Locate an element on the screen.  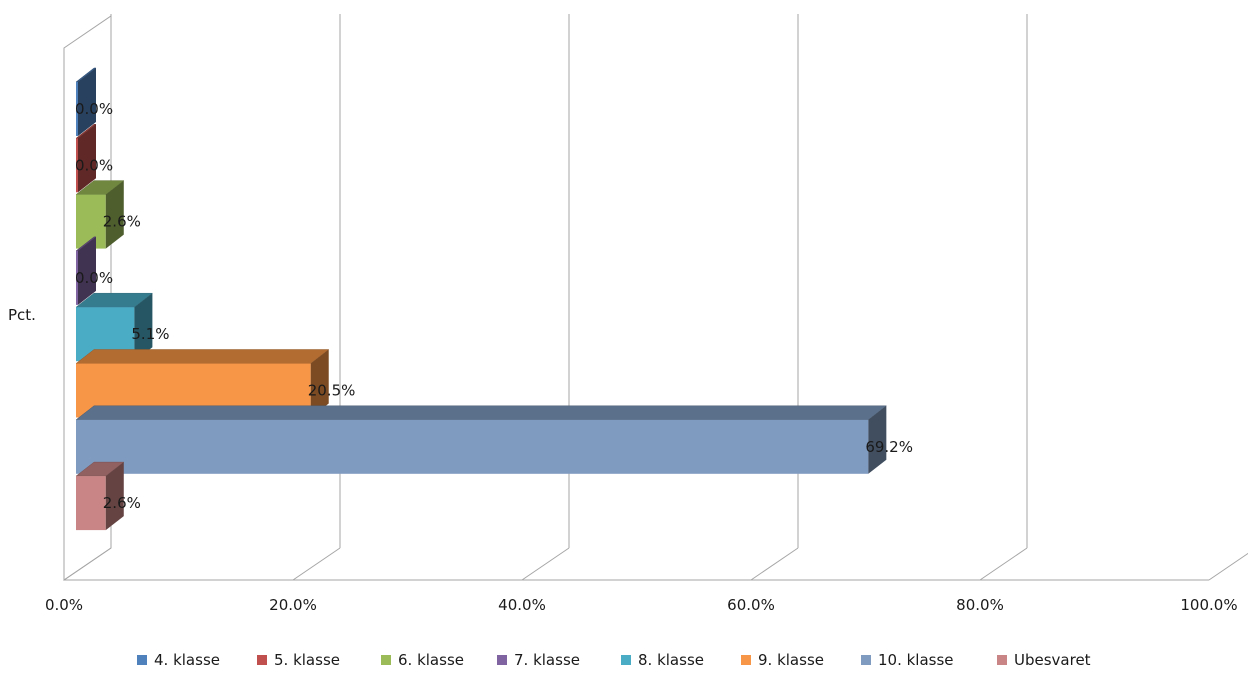
x-tick-label: 100.0% is located at coordinates (1208, 605).